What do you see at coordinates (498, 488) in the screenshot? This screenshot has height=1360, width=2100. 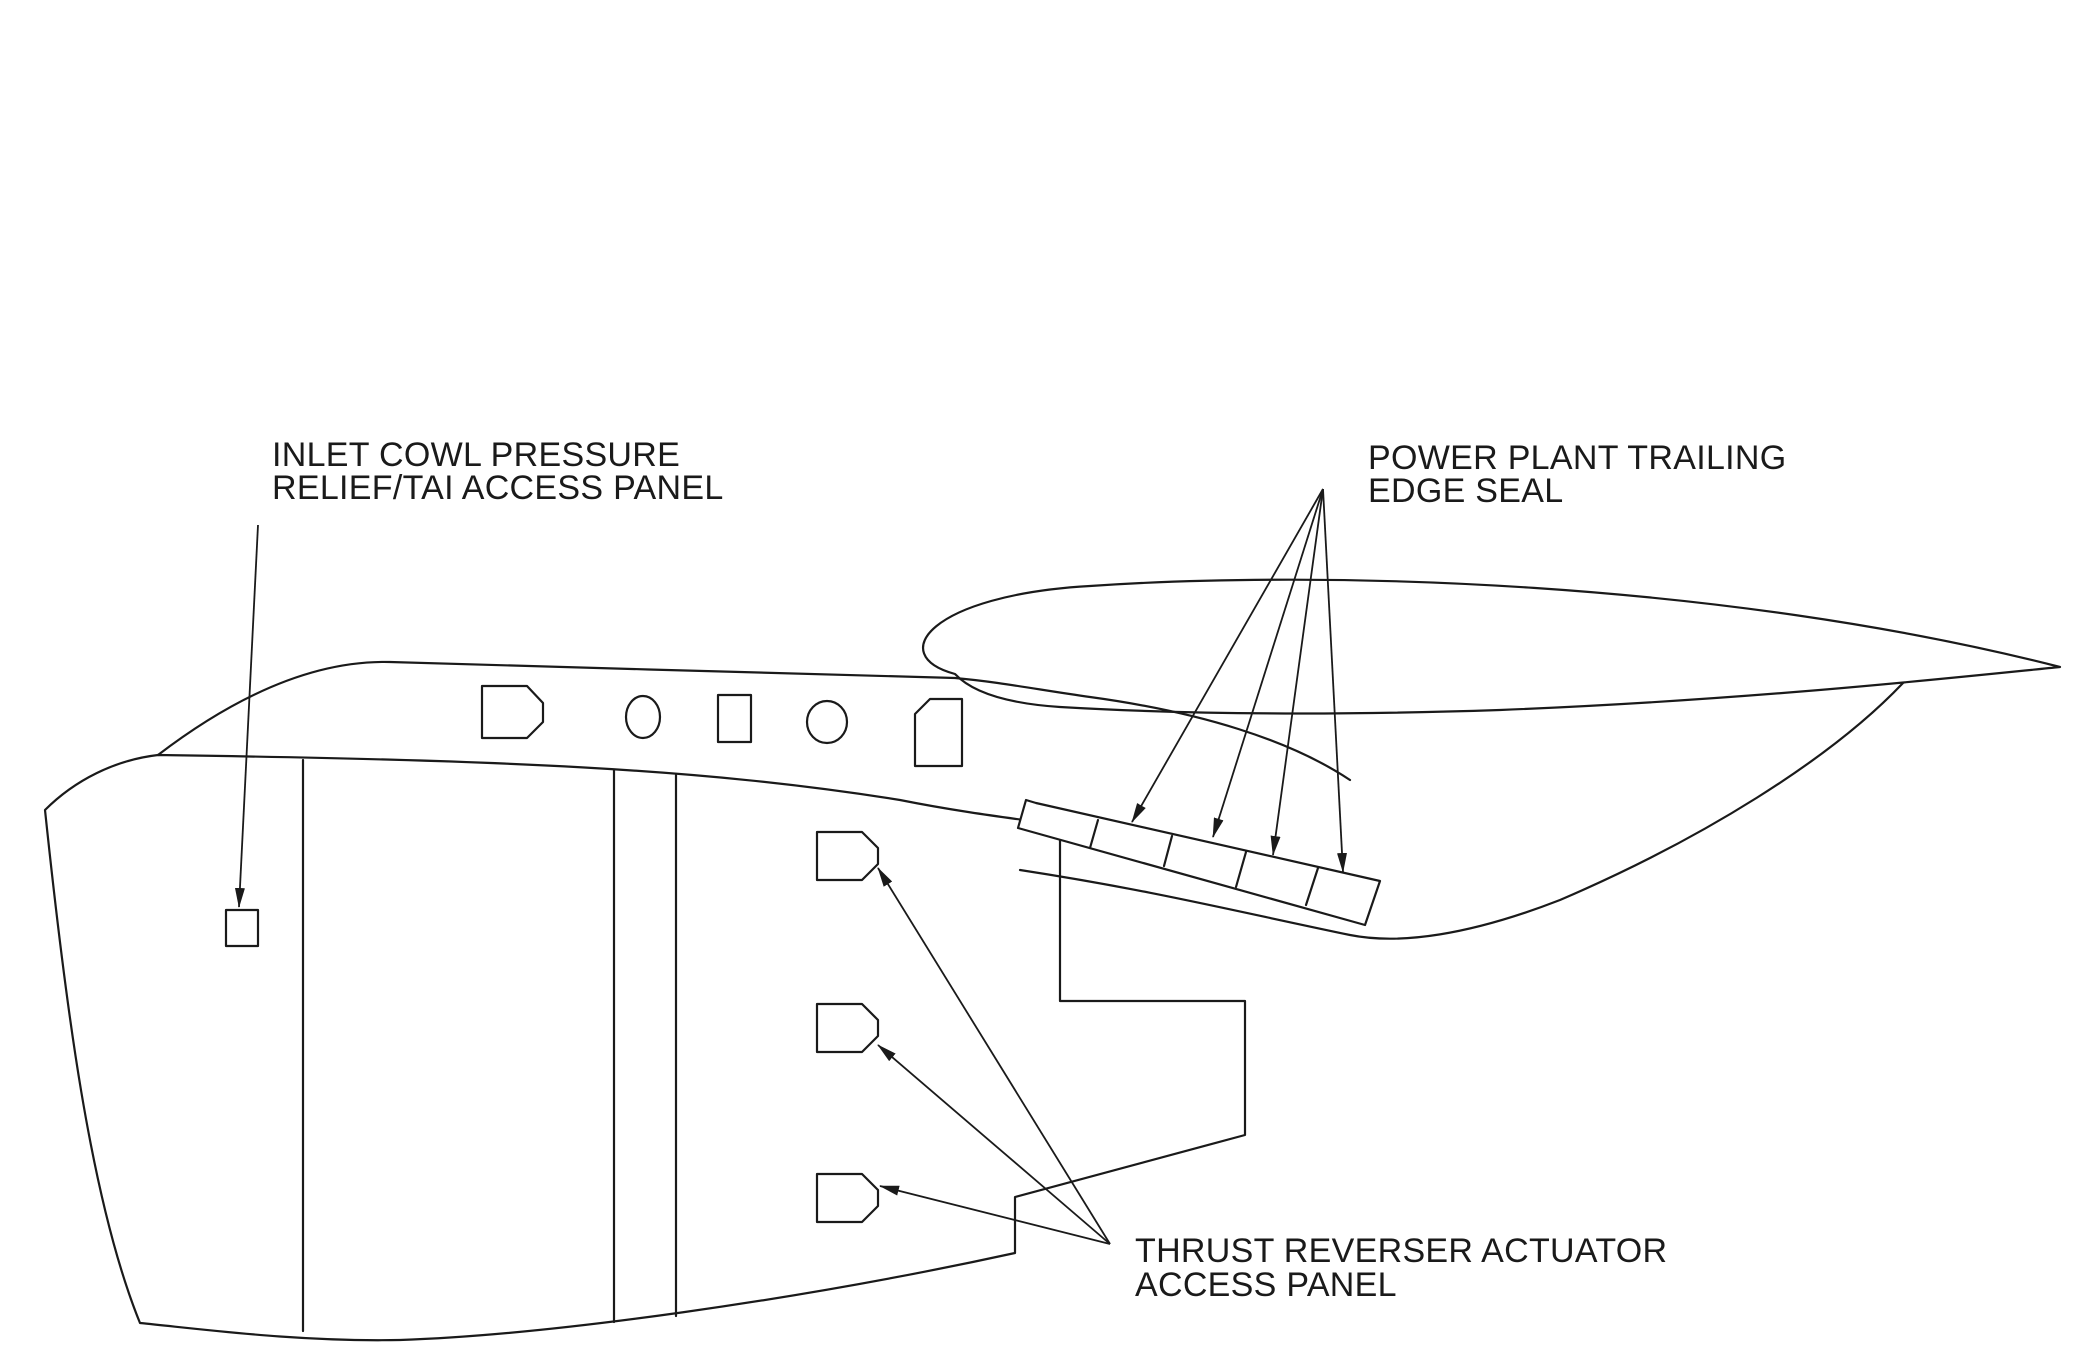 I see `inlet-cowl-label-line2: RELIEF/TAI ACCESS PANEL` at bounding box center [498, 488].